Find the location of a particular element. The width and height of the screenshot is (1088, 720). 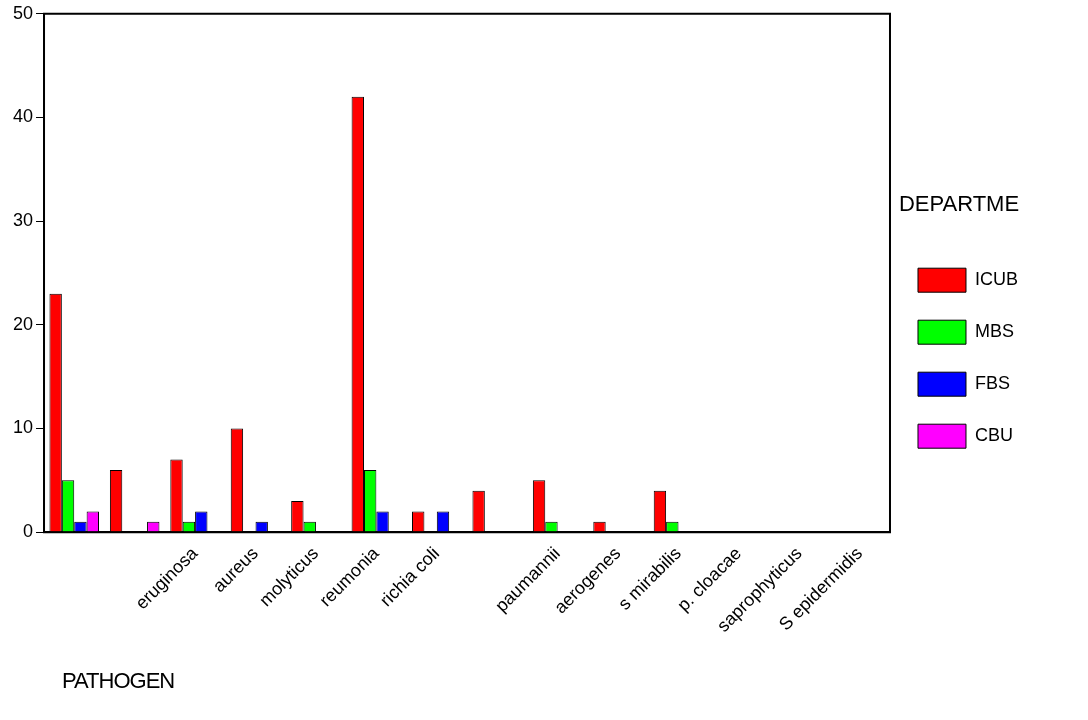

y-tick-label: 40 is located at coordinates (23, 116).